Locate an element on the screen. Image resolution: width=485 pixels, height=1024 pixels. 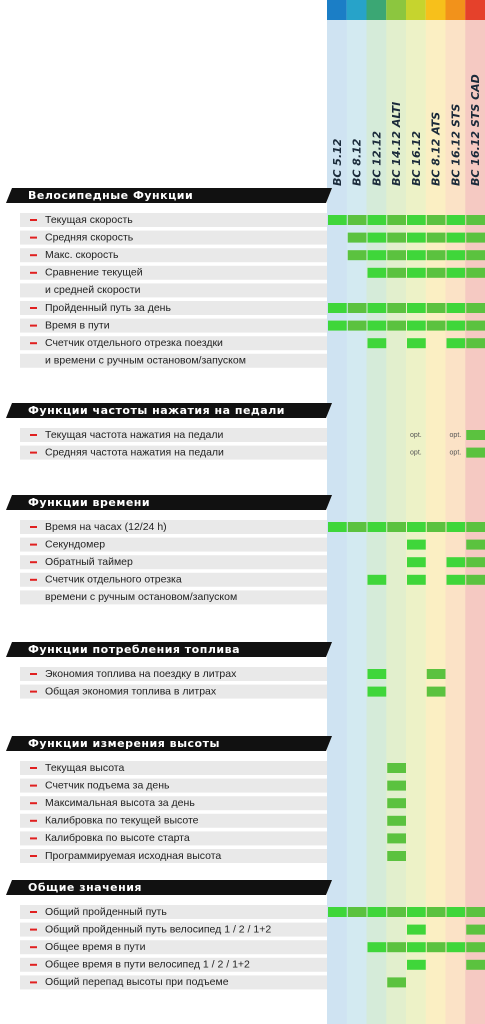
row-label: Макс. скорость is located at coordinates (82, 255).